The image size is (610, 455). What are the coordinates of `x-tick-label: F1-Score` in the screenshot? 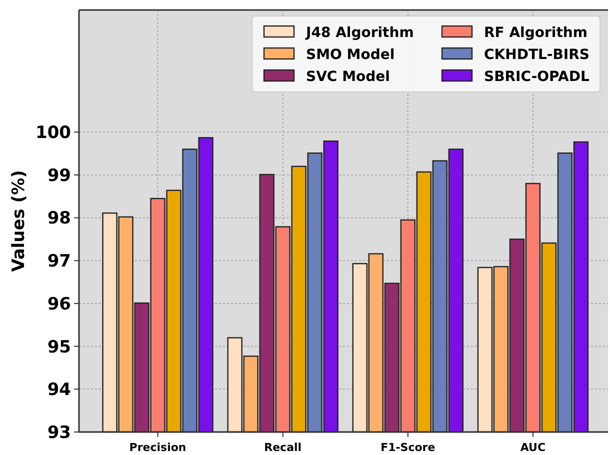 It's located at (408, 447).